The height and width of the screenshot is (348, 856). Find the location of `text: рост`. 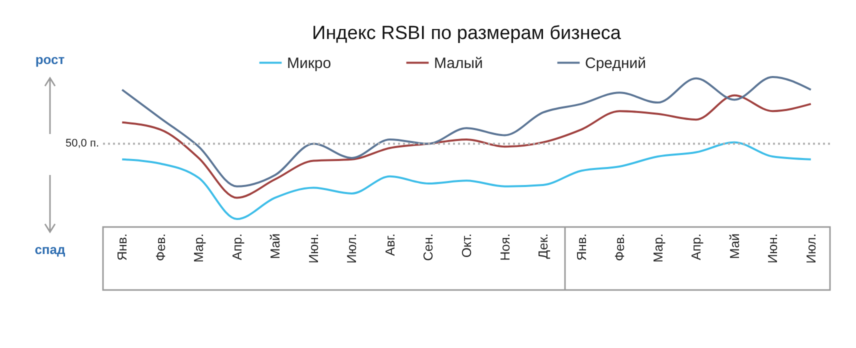

text: рост is located at coordinates (50, 59).